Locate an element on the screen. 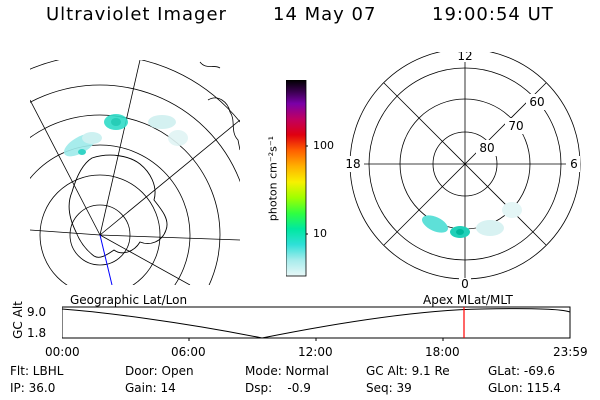 The width and height of the screenshot is (600, 400). mlt-label-12: 12 is located at coordinates (464, 57).